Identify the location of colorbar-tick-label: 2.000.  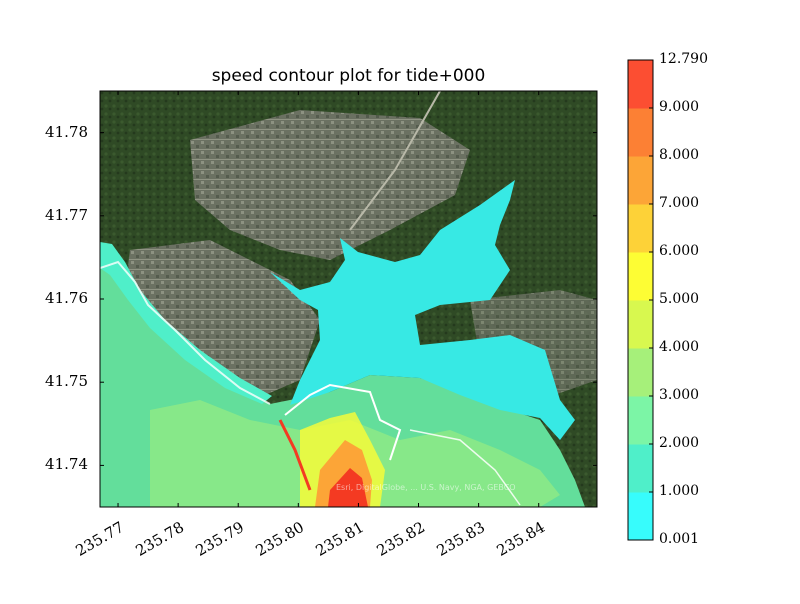
(679, 443).